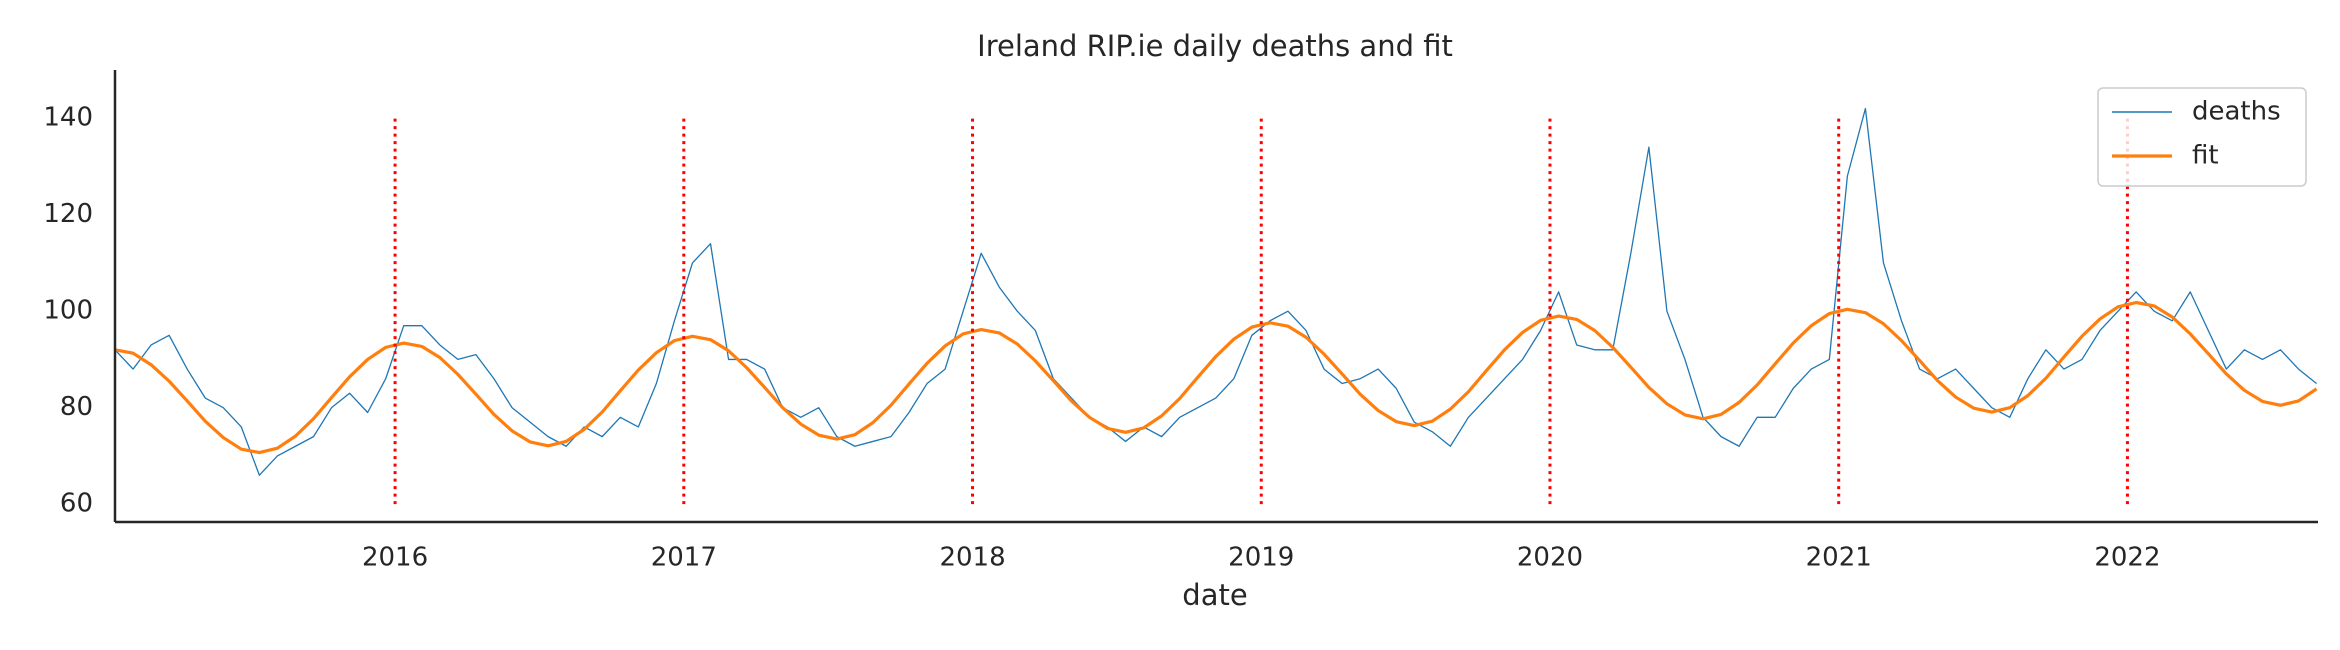 This screenshot has width=2340, height=650. Describe the element at coordinates (1550, 558) in the screenshot. I see `x-tick-label: 2020` at that location.